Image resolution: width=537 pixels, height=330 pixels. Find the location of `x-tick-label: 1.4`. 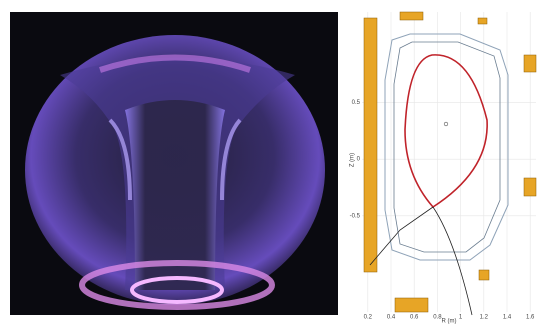

x-tick-label: 1.4 is located at coordinates (507, 318).